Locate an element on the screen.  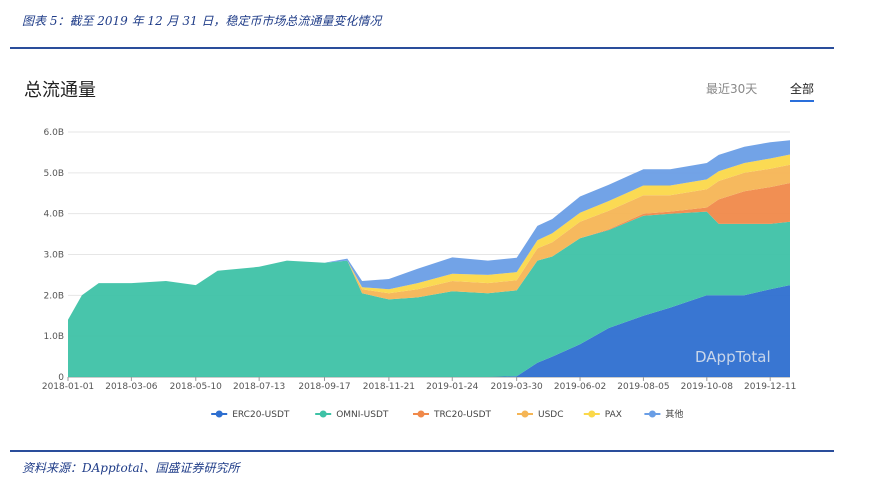
y-tick-label: 1.0B is located at coordinates (54, 337).